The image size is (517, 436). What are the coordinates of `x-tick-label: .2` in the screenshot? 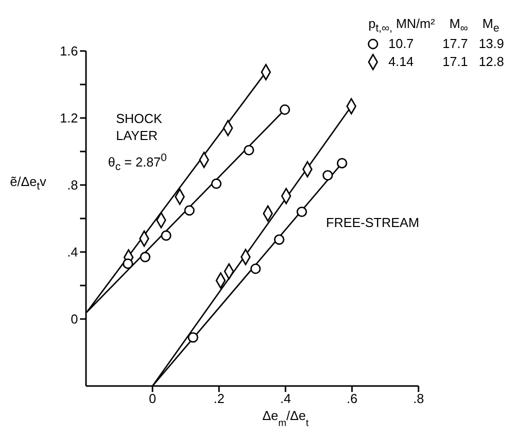 It's located at (219, 398).